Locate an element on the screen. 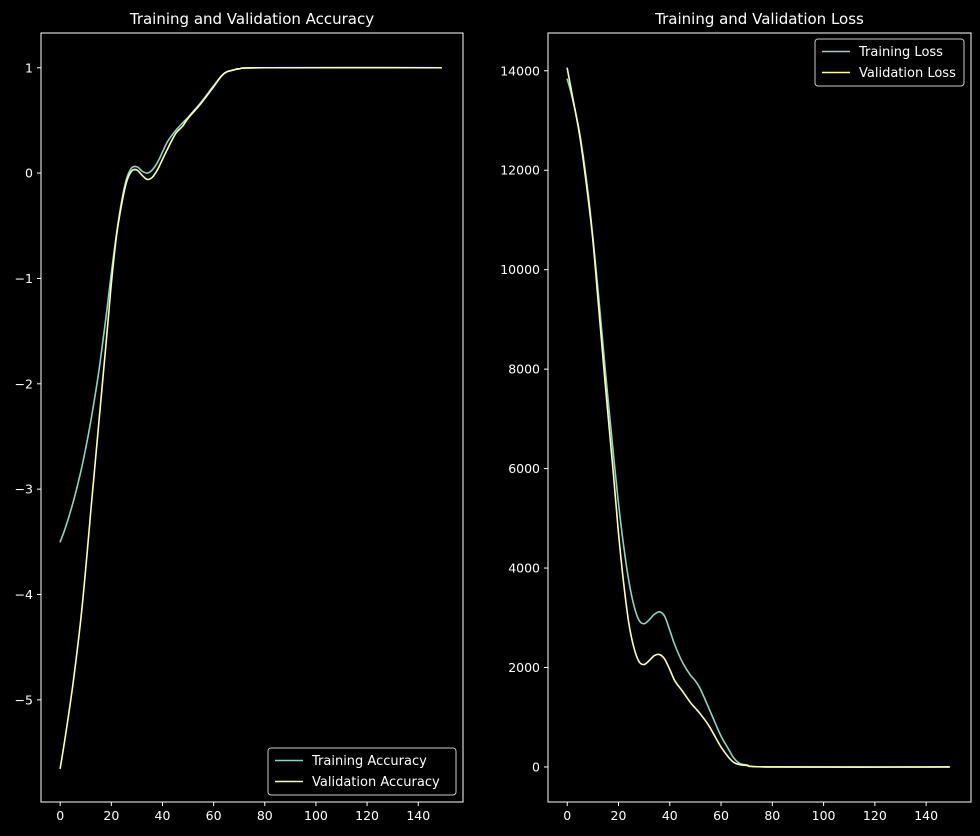 This screenshot has height=836, width=980. accuracy-x-tick-label: 120 is located at coordinates (367, 815).